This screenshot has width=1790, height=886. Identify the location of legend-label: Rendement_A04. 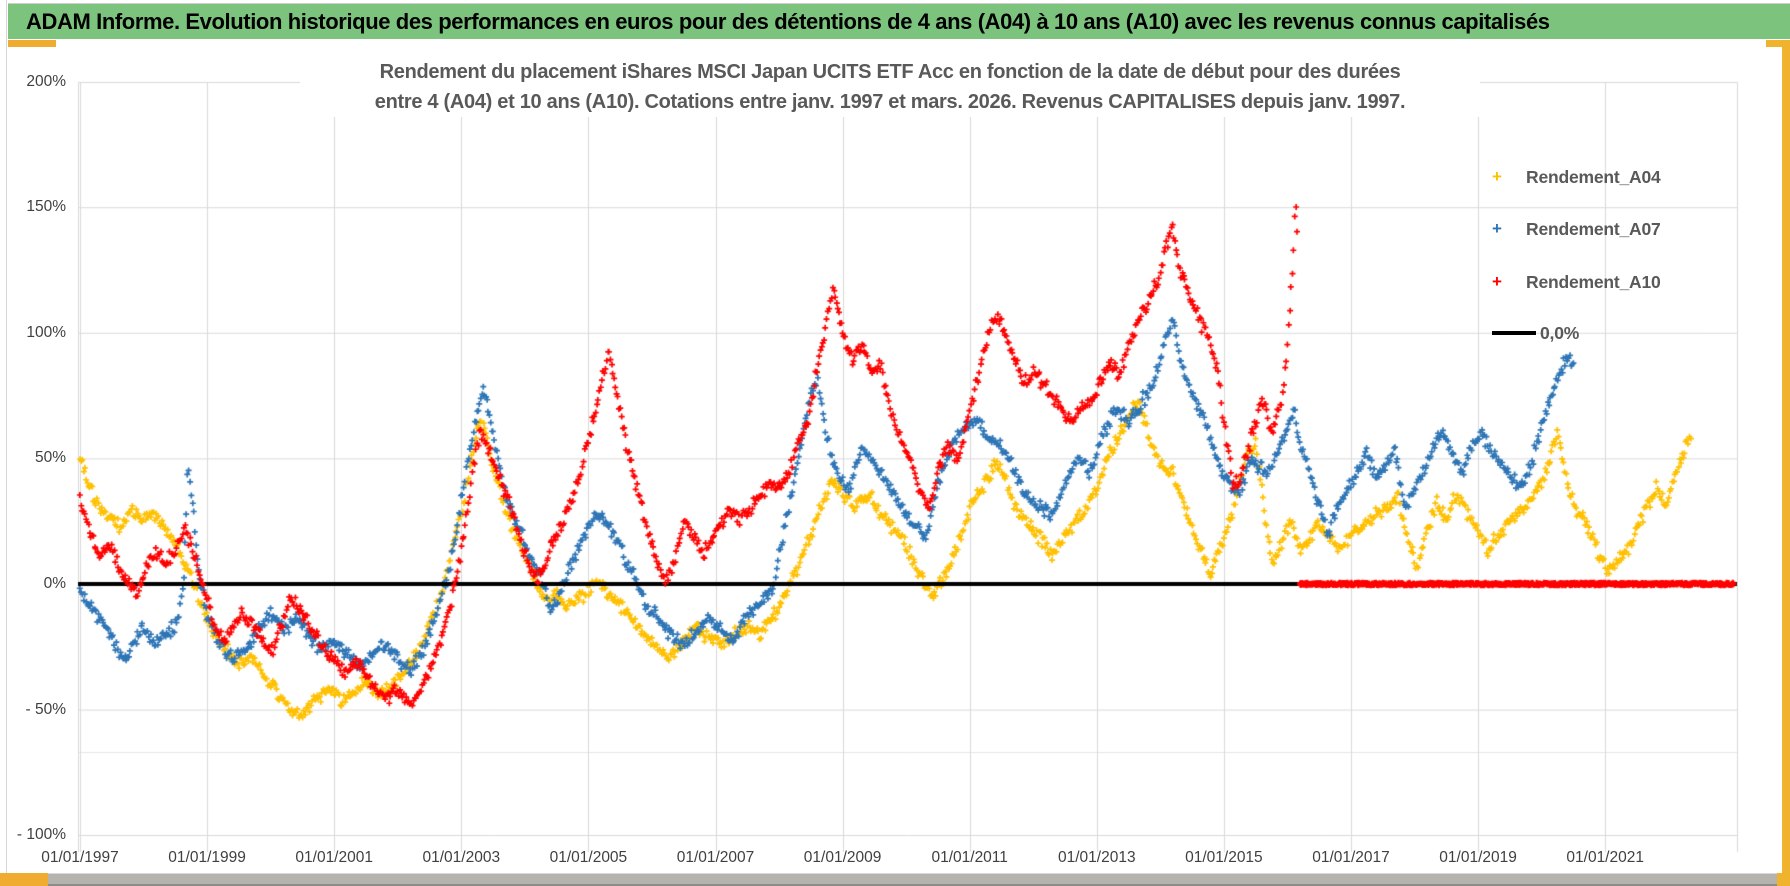
(1593, 176).